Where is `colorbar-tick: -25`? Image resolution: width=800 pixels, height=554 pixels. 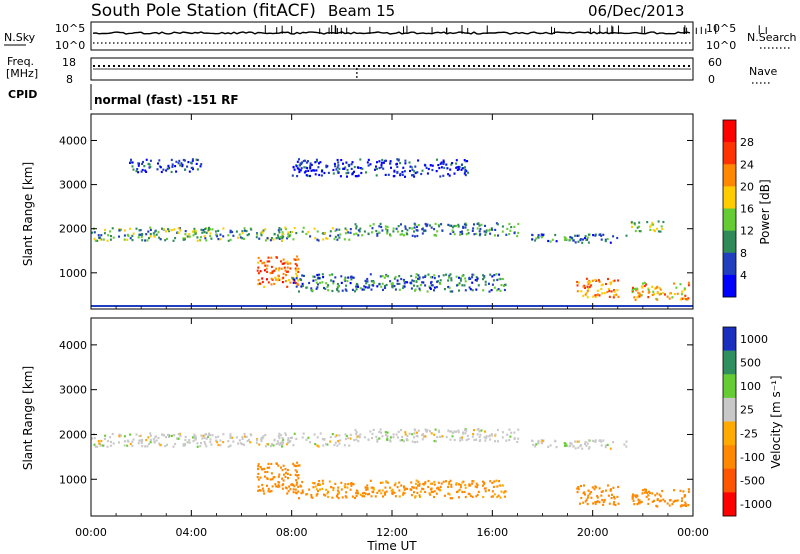 colorbar-tick: -25 is located at coordinates (749, 433).